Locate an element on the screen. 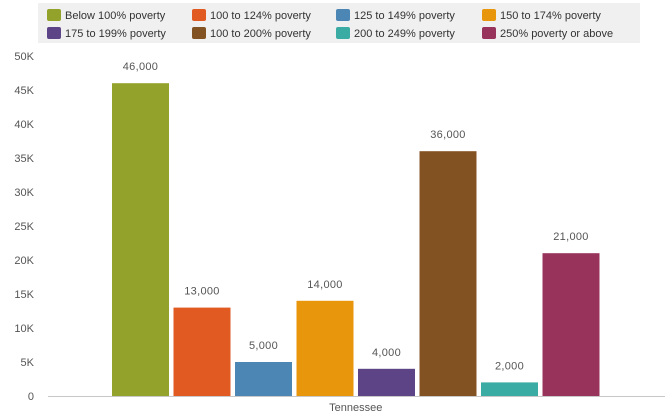 The image size is (668, 414). y-tick-label: 40K is located at coordinates (24, 125).